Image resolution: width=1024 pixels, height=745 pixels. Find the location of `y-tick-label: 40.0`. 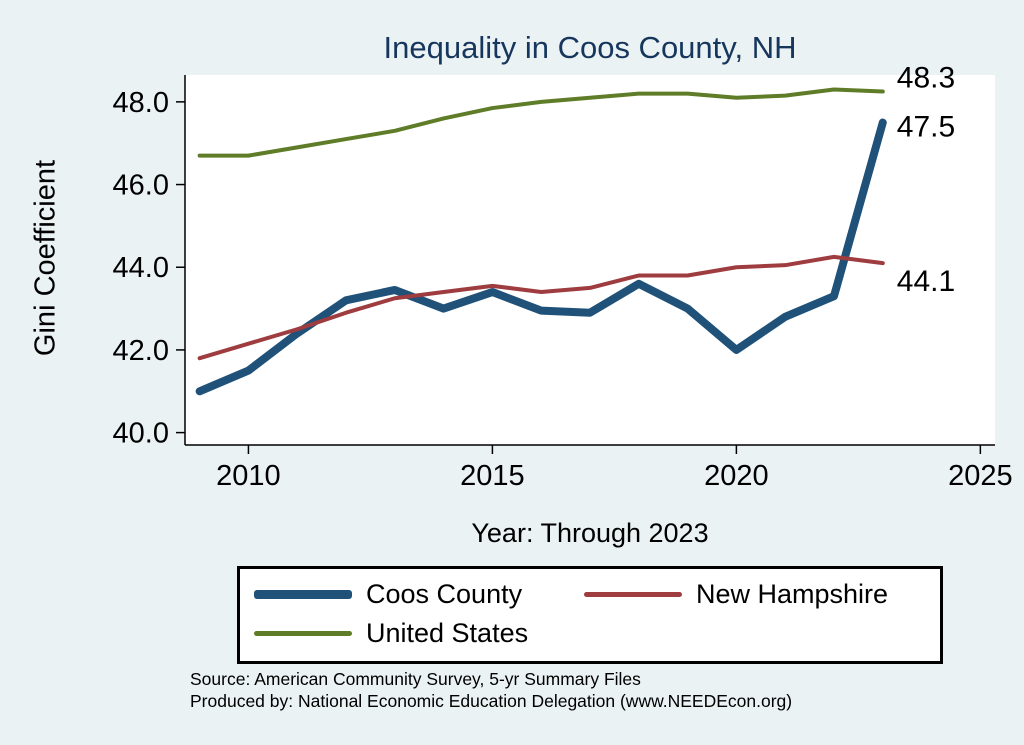

y-tick-label: 40.0 is located at coordinates (141, 434).